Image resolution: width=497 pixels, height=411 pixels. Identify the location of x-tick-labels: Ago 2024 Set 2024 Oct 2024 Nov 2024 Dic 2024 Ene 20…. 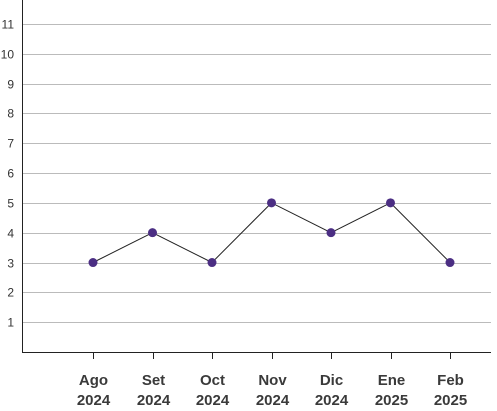
(272, 390).